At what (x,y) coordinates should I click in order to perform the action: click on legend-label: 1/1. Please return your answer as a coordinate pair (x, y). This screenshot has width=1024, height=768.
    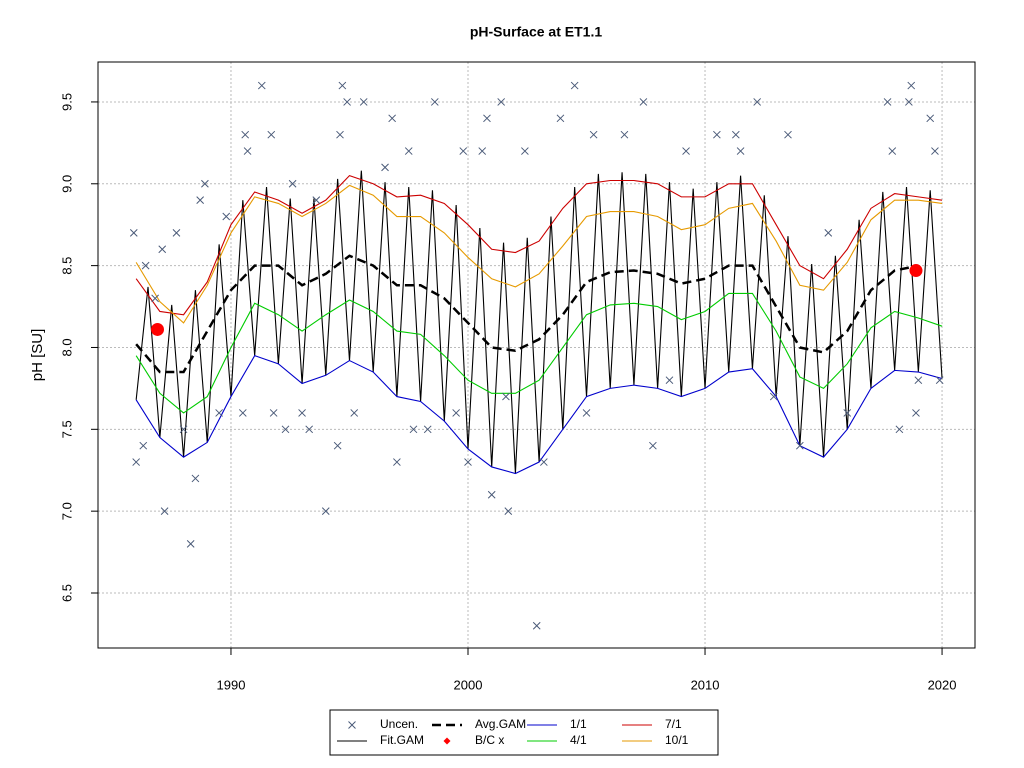
    Looking at the image, I should click on (578, 724).